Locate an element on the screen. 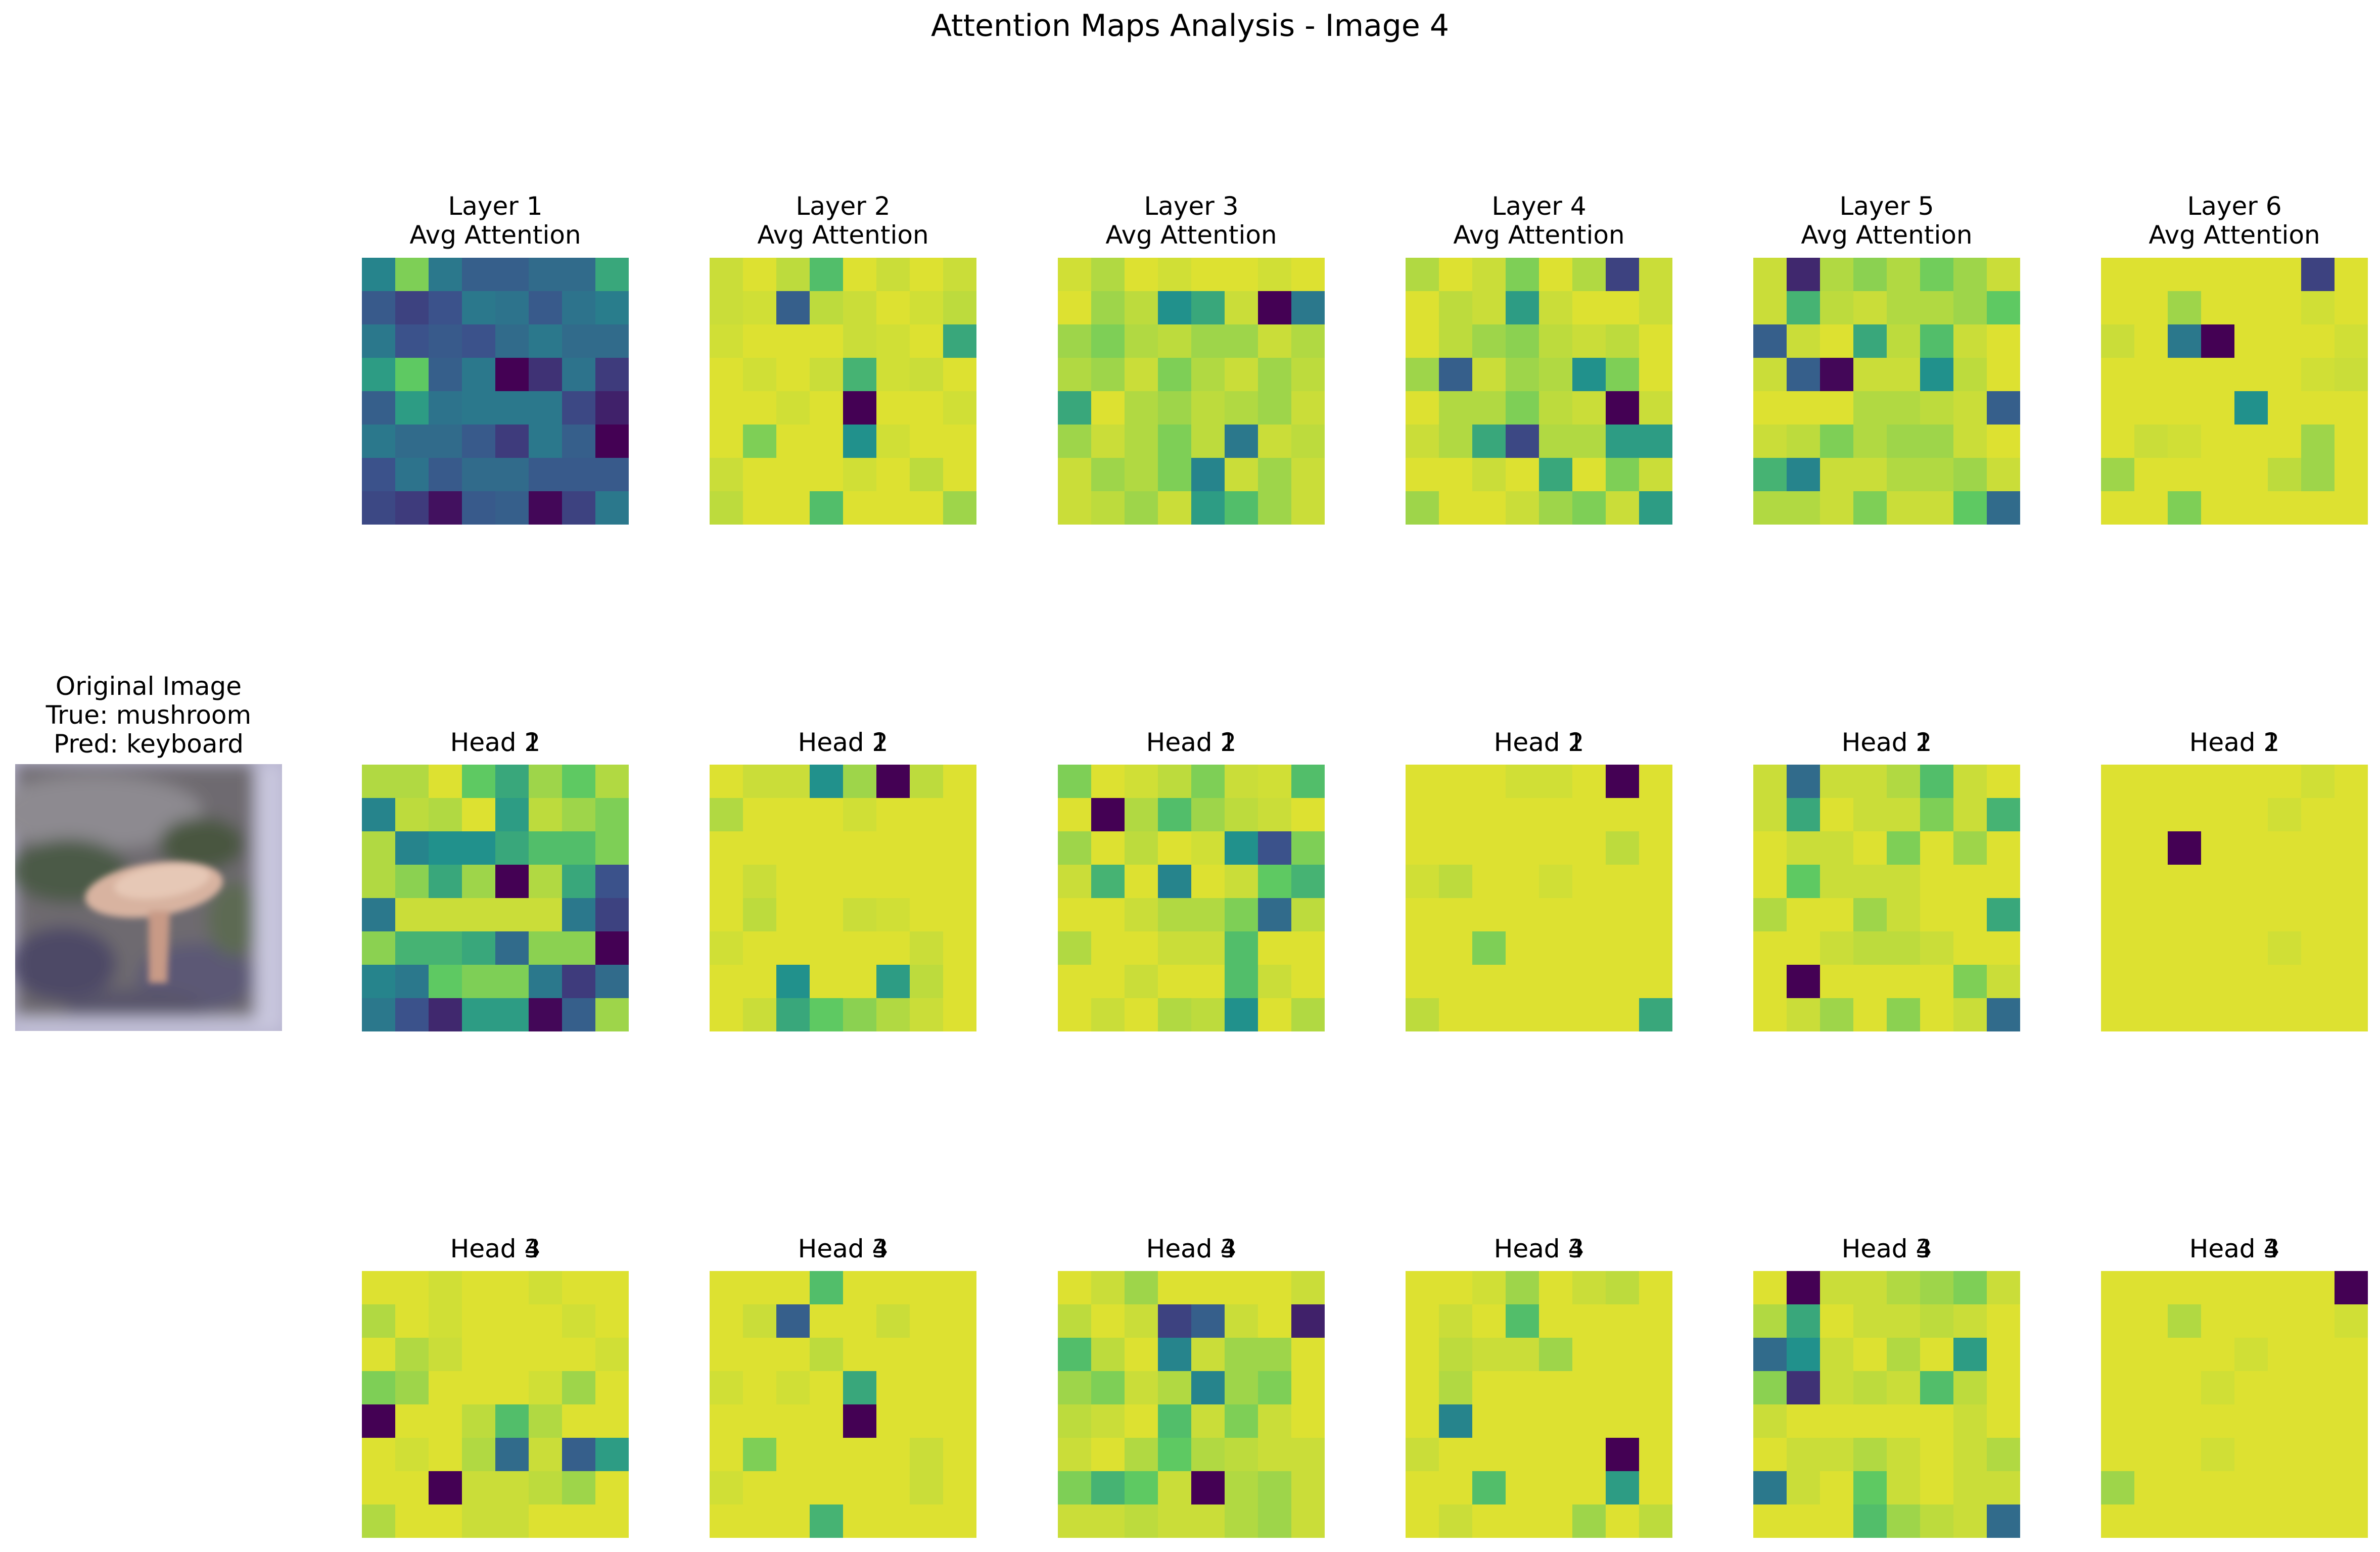  heatmap-r1-c0 is located at coordinates (495, 898).